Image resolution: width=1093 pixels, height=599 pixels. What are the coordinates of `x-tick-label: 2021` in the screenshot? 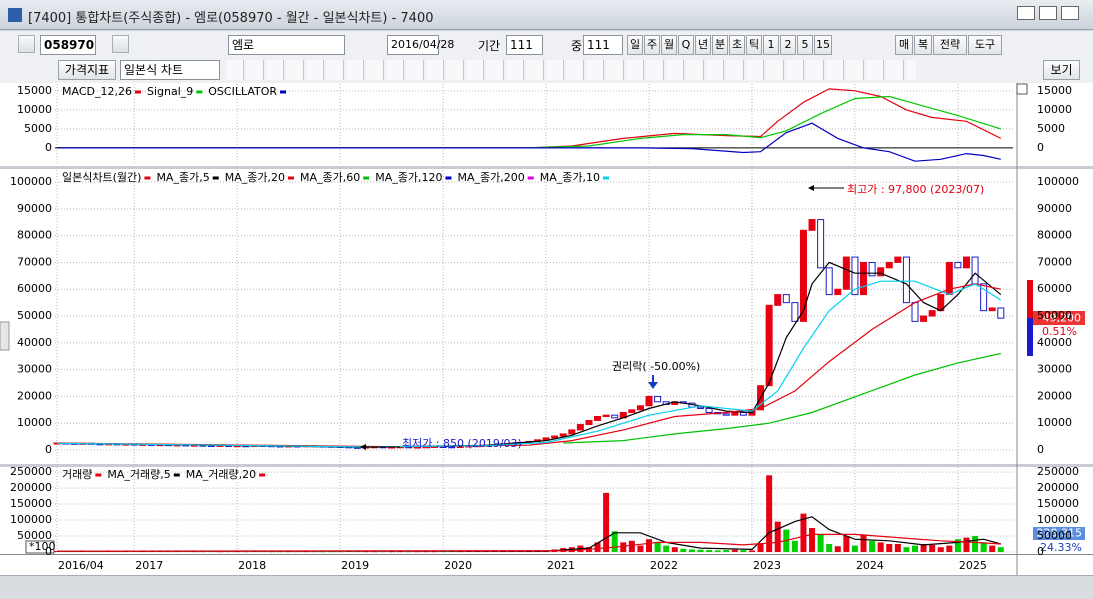 It's located at (561, 565).